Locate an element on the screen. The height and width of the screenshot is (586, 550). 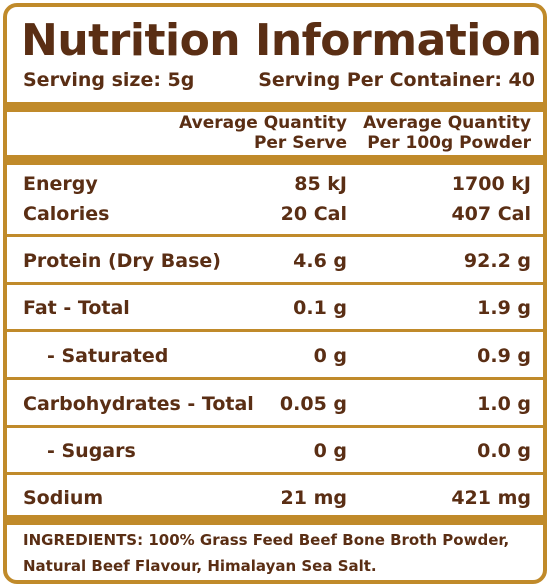
nutrient-name: - Sugars is located at coordinates (91, 451).